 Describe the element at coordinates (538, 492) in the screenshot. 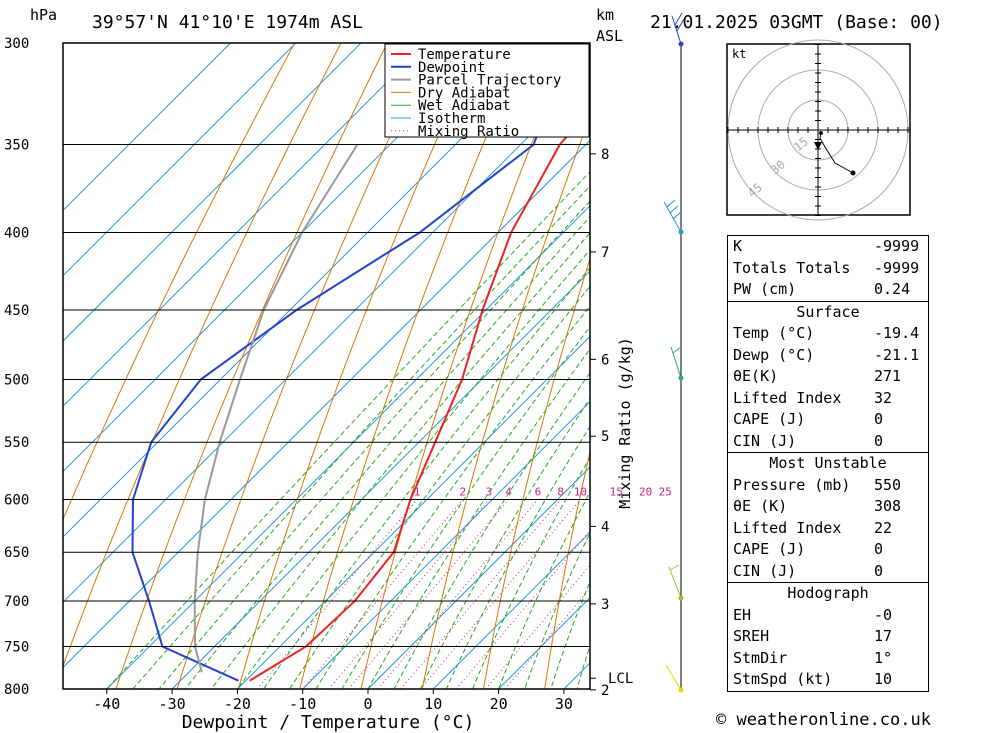

I see `mixing-ratio-label: 6` at that location.